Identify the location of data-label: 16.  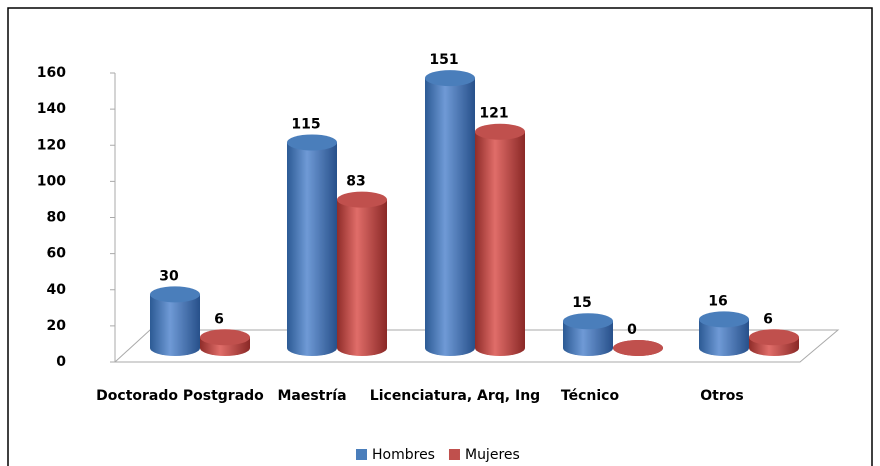
(717, 301).